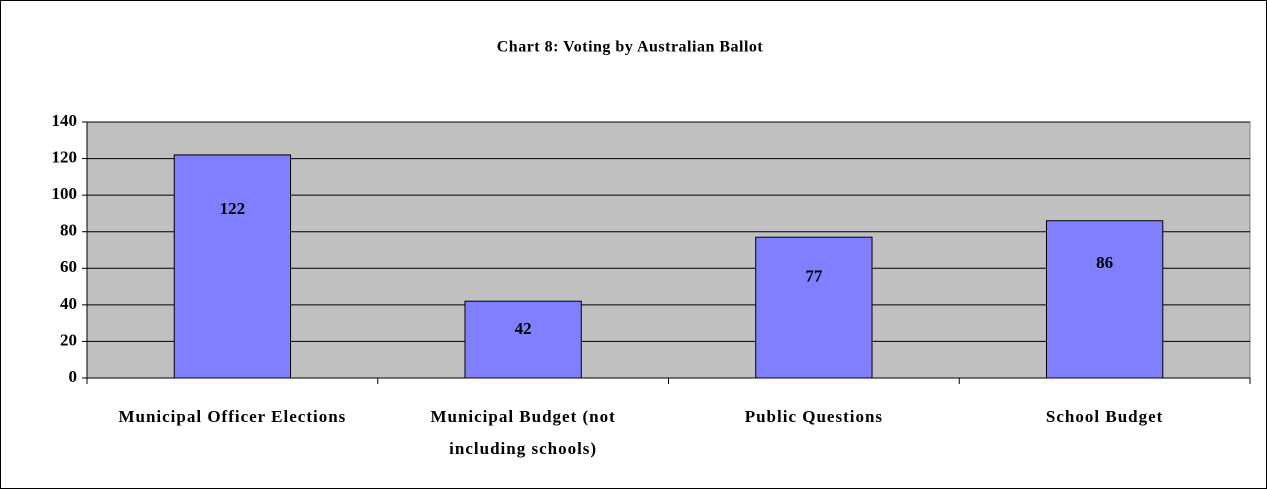  What do you see at coordinates (65, 120) in the screenshot?
I see `y-tick-label: 140` at bounding box center [65, 120].